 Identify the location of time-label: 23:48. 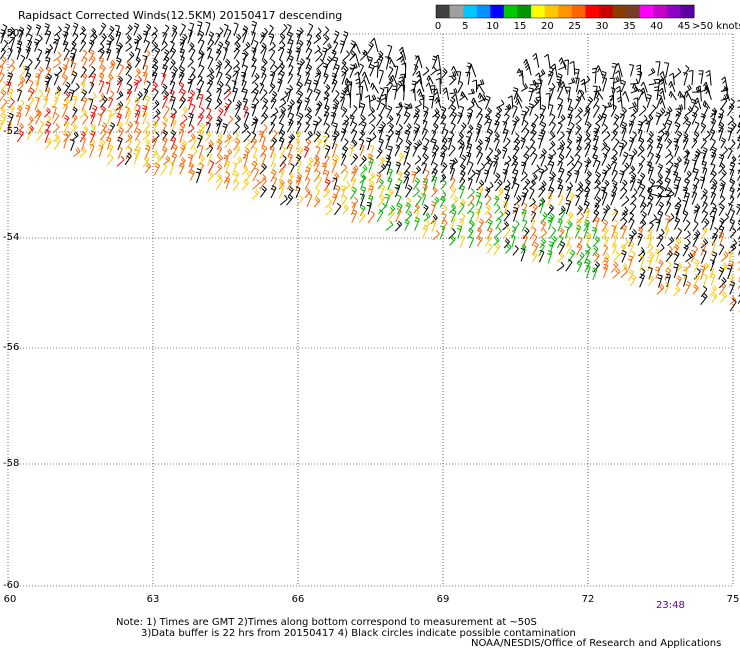
(670, 605).